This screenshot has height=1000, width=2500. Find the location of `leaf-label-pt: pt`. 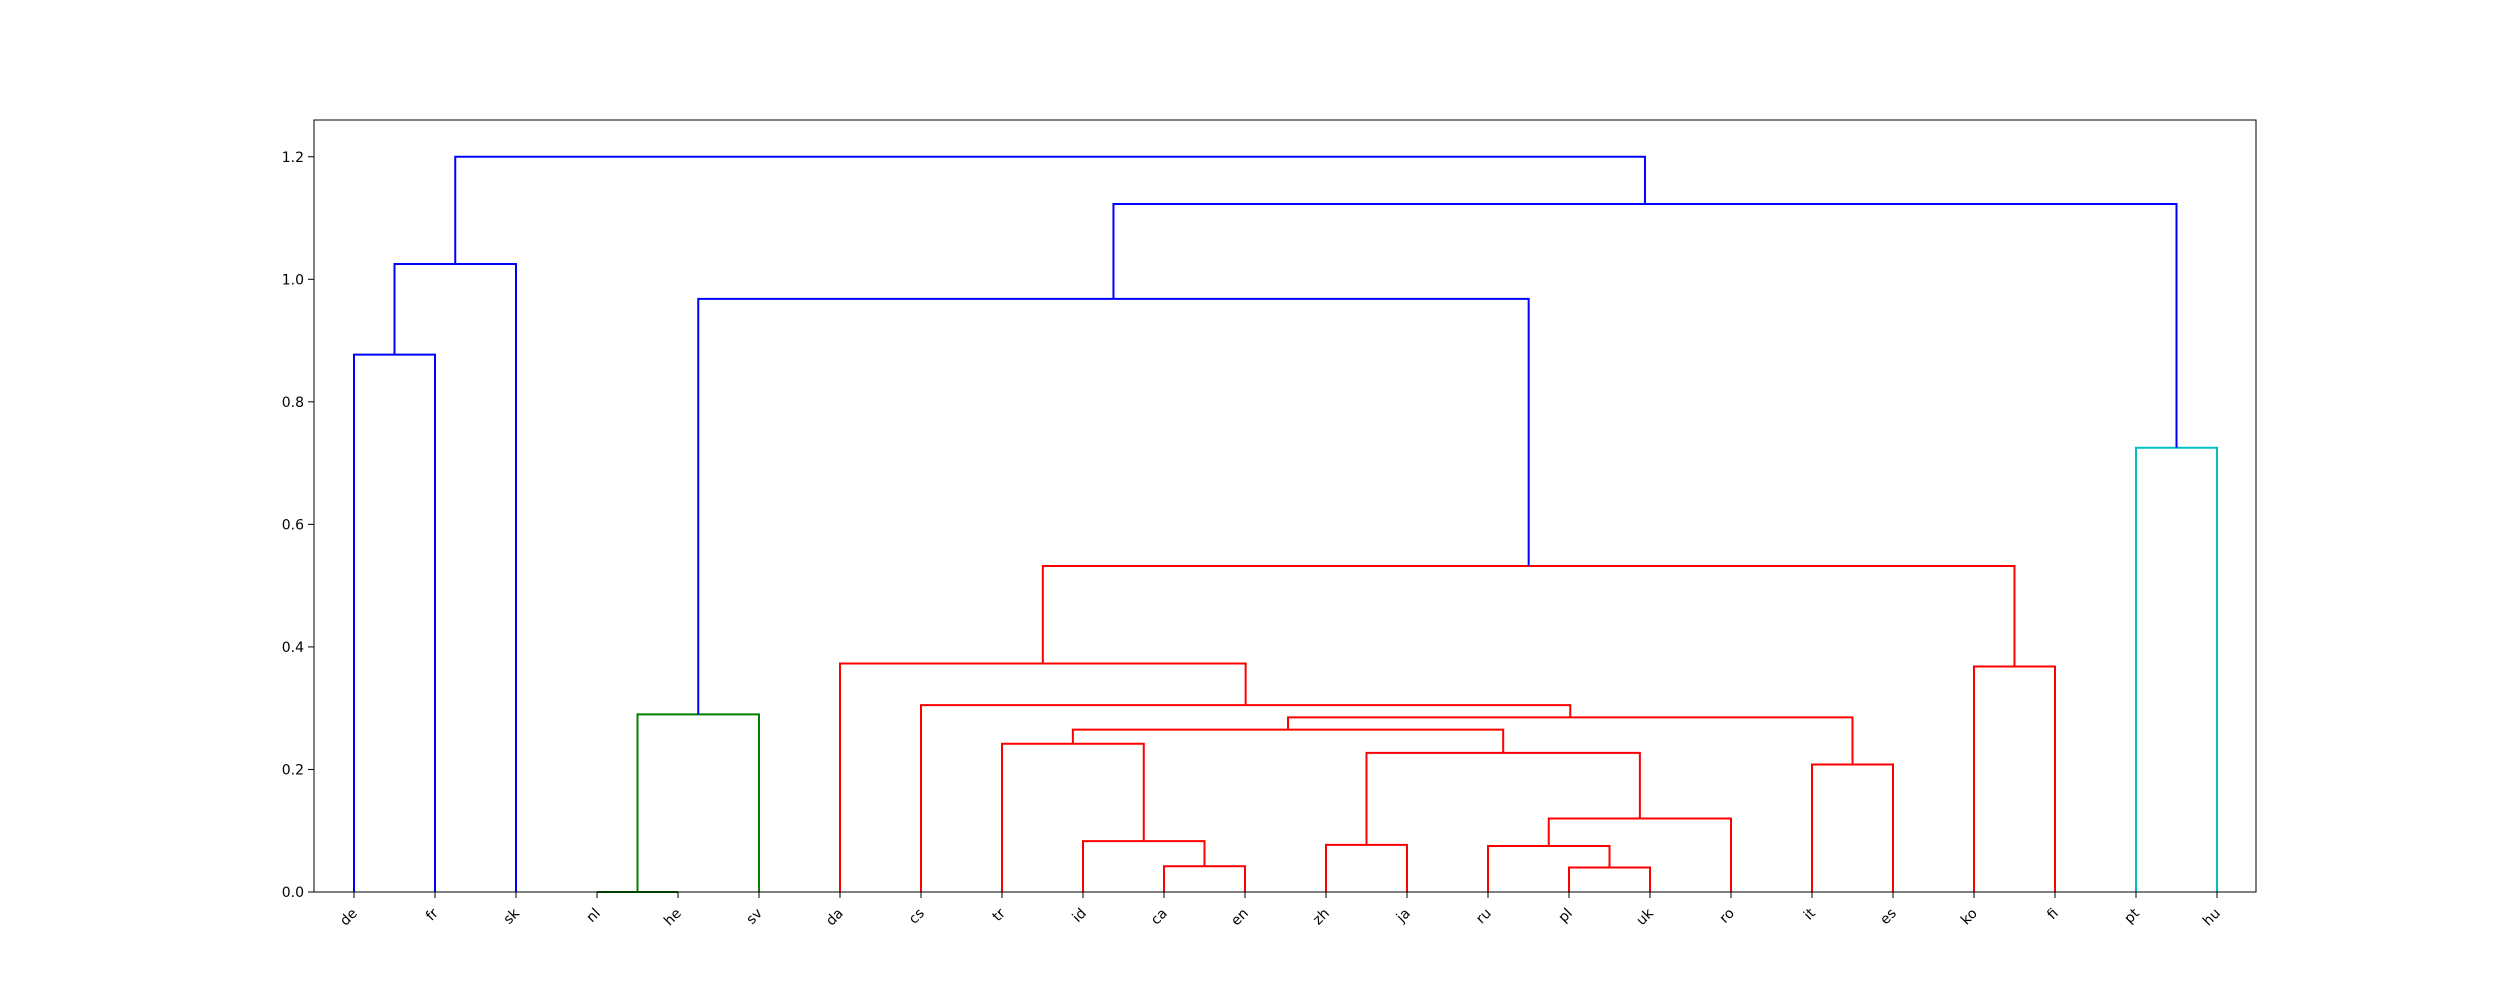

leaf-label-pt: pt is located at coordinates (2132, 916).